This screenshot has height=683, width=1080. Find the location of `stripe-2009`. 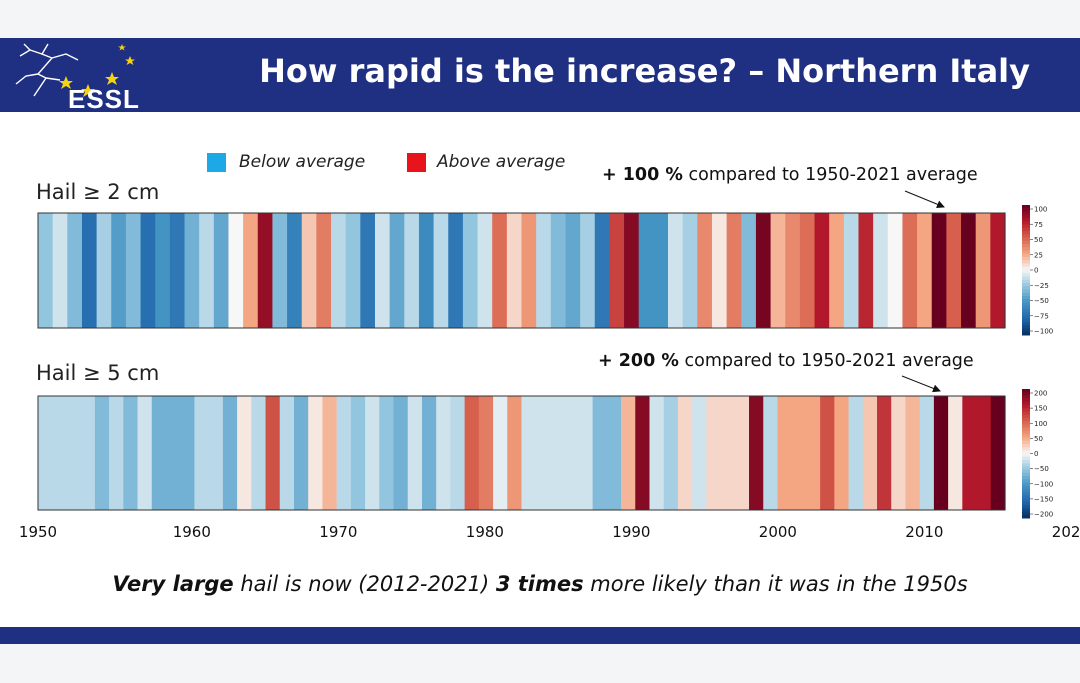

stripe-2009 is located at coordinates (910, 270).